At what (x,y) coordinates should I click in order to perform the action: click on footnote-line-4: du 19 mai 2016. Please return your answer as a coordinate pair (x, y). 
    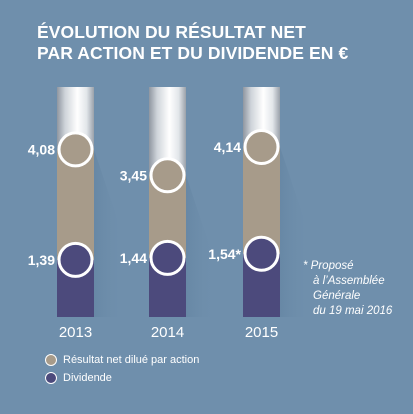
    Looking at the image, I should click on (353, 311).